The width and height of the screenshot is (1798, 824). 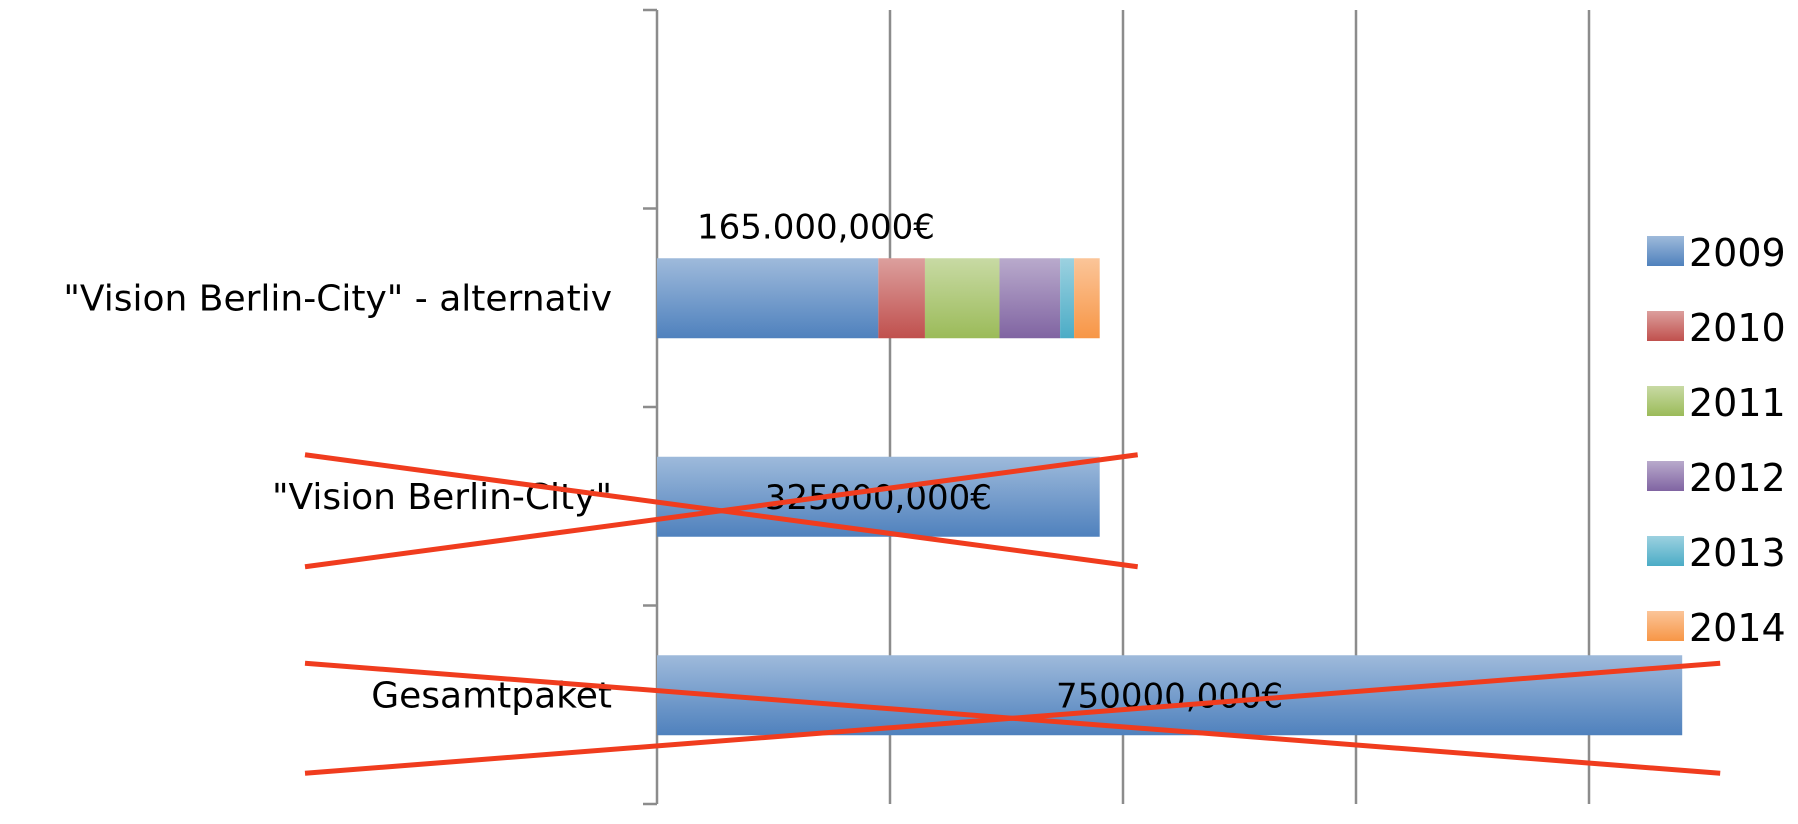 What do you see at coordinates (1716, 440) in the screenshot?
I see `legend: 2009 2010 2011 2012 2013 2014` at bounding box center [1716, 440].